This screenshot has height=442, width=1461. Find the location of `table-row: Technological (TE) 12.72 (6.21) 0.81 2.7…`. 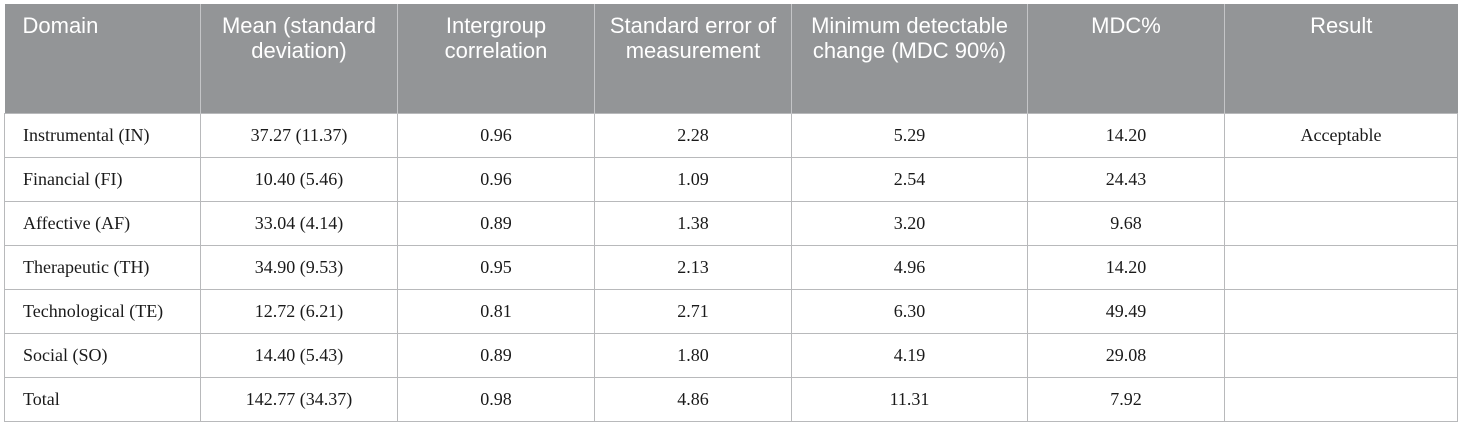

table-row: Technological (TE) 12.72 (6.21) 0.81 2.7… is located at coordinates (731, 311).